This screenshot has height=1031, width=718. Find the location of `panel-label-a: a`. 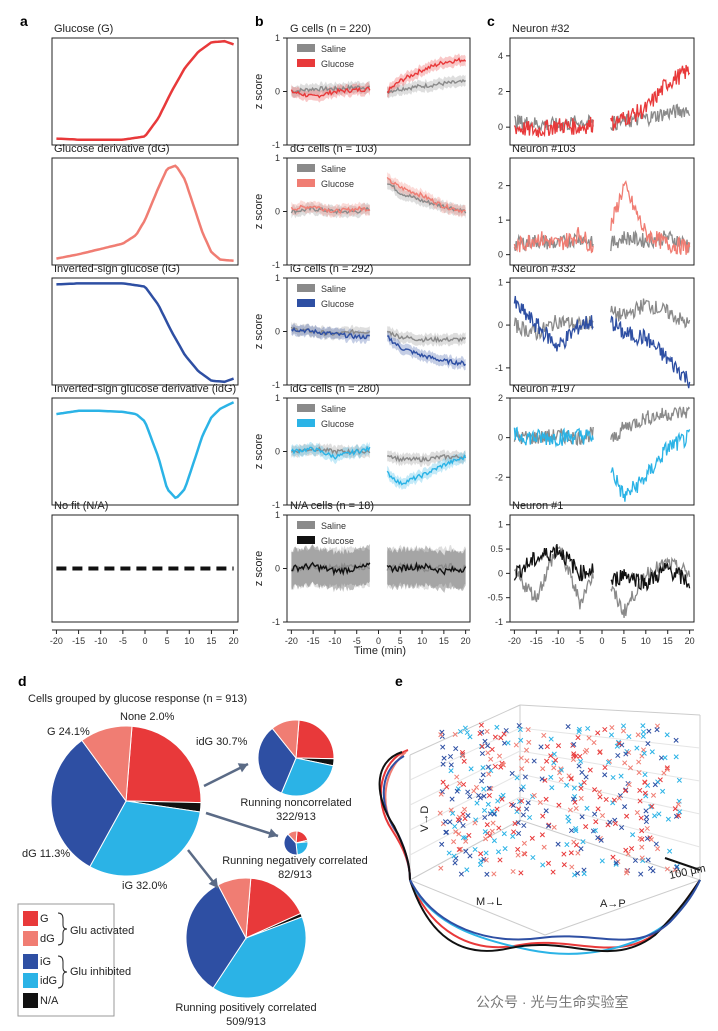

panel-label-a: a is located at coordinates (24, 21).